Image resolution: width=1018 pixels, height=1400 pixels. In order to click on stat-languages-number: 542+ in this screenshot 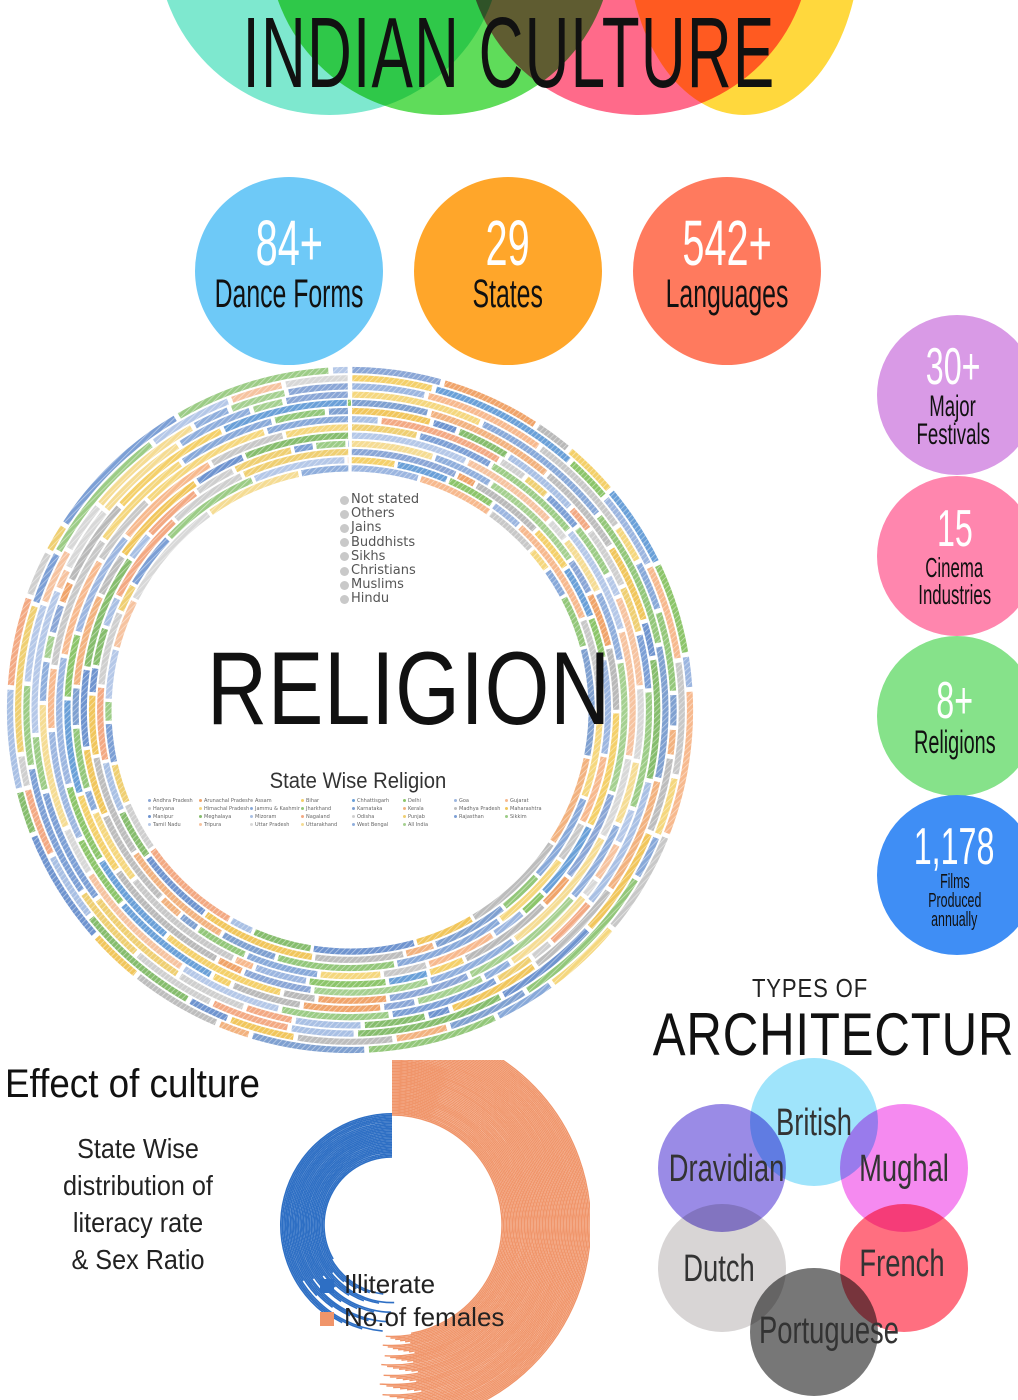, I will do `click(727, 243)`.